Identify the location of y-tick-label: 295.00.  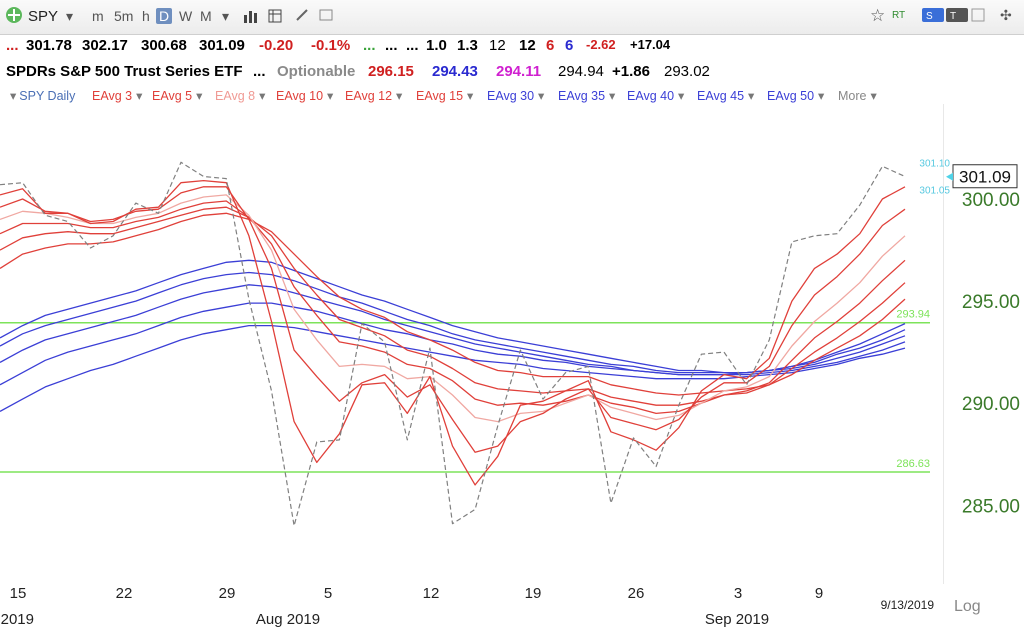
(991, 302).